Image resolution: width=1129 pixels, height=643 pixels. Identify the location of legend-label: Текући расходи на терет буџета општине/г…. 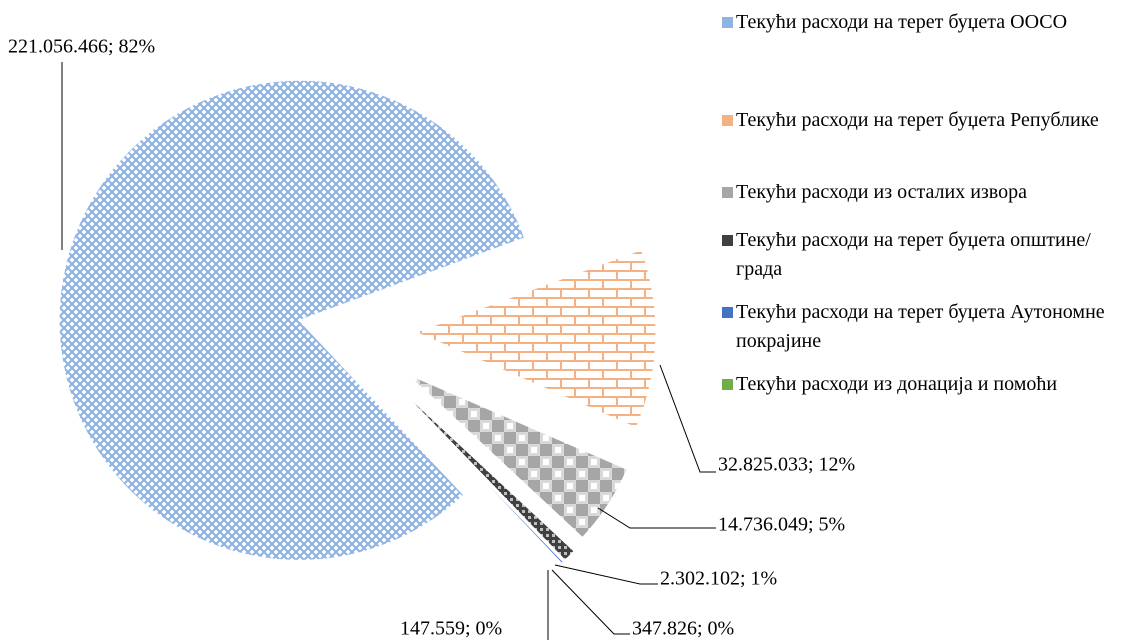
(913, 254).